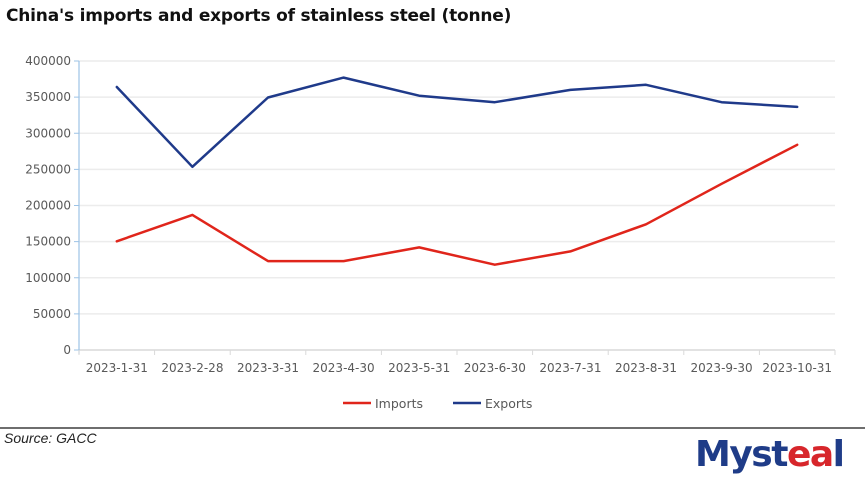 The image size is (865, 492). What do you see at coordinates (48, 133) in the screenshot?
I see `y-tick-label: 300000` at bounding box center [48, 133].